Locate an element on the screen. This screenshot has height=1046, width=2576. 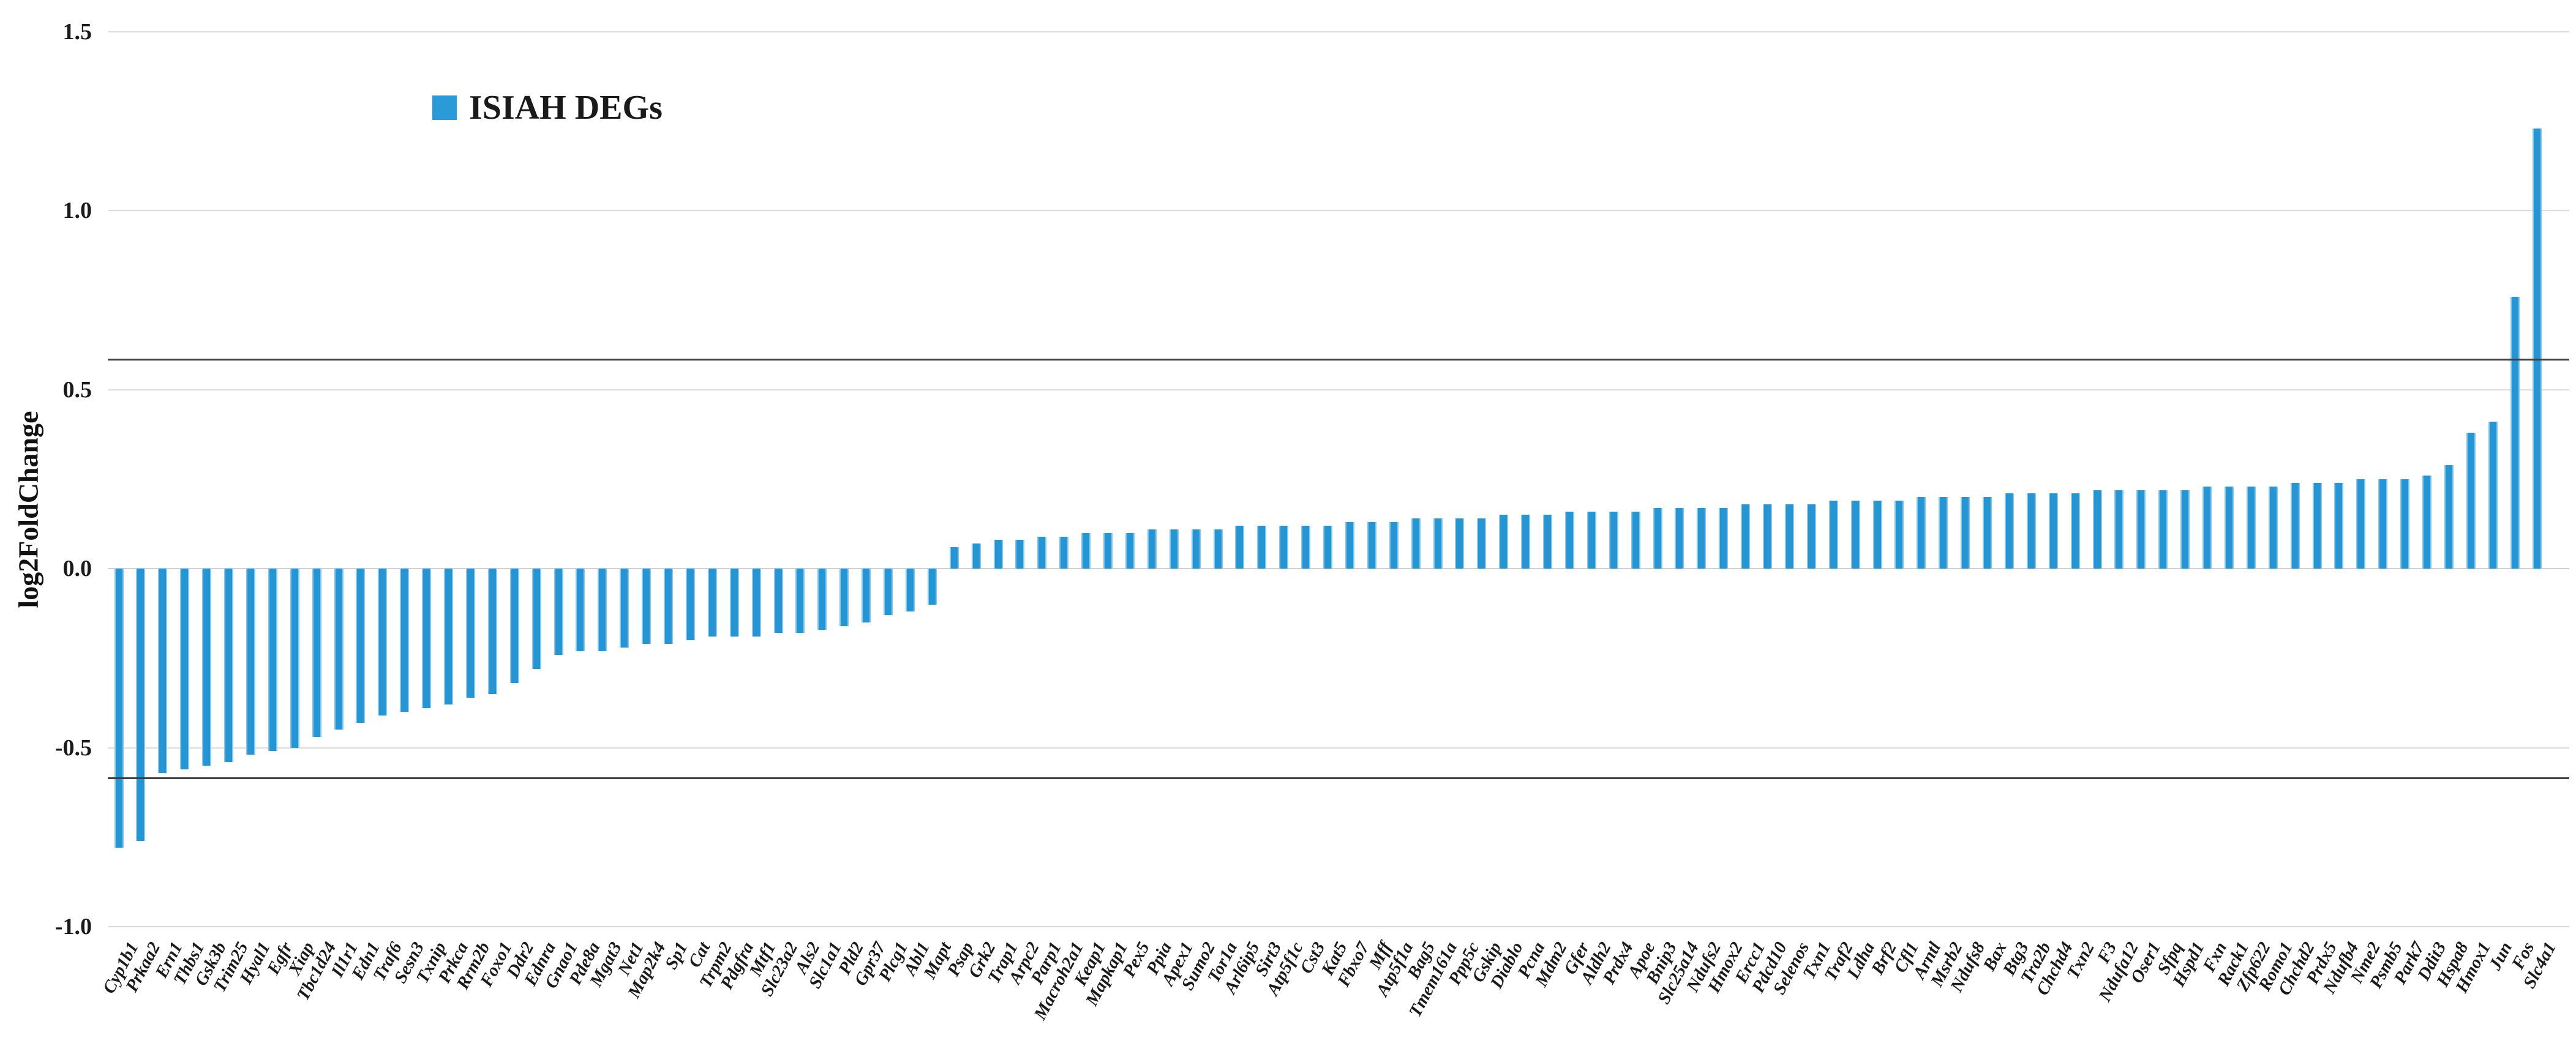
legend: ISIAH DEGs is located at coordinates (547, 108).